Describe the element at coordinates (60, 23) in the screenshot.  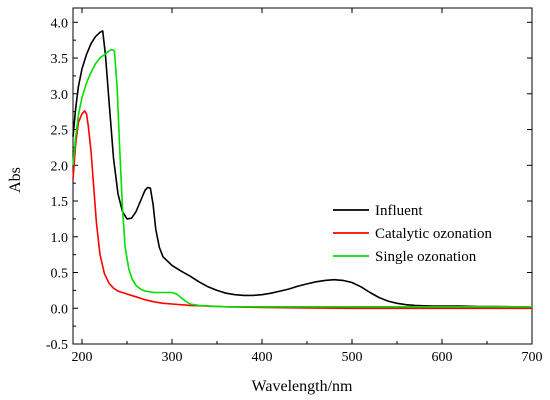
I see `y-tick-label: 4.0` at that location.